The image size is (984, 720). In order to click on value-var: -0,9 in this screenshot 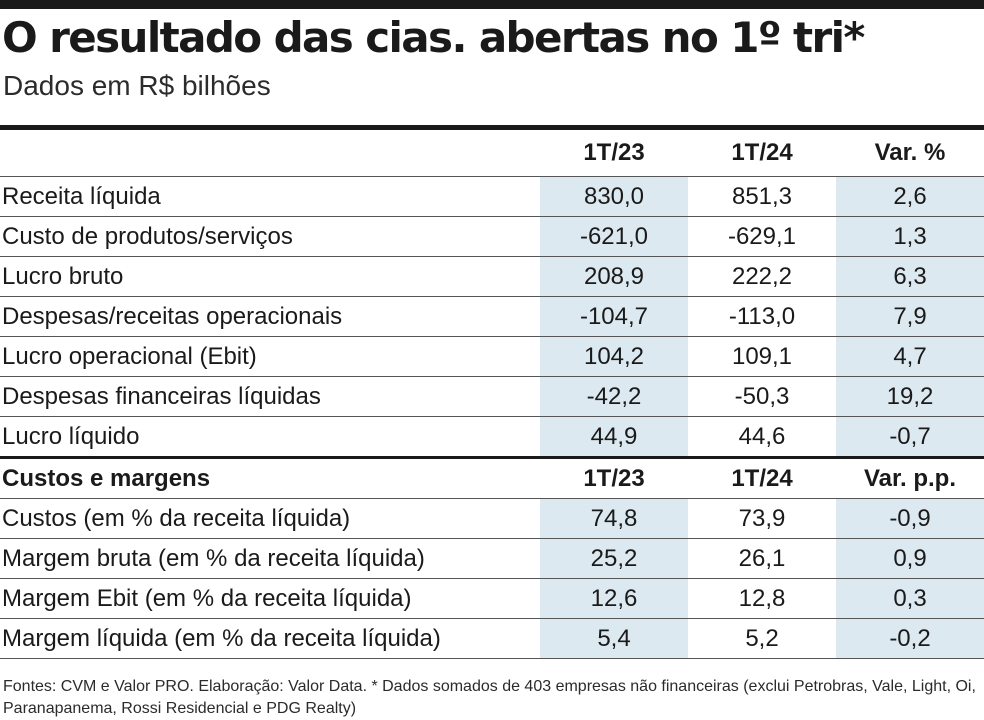, I will do `click(910, 518)`.